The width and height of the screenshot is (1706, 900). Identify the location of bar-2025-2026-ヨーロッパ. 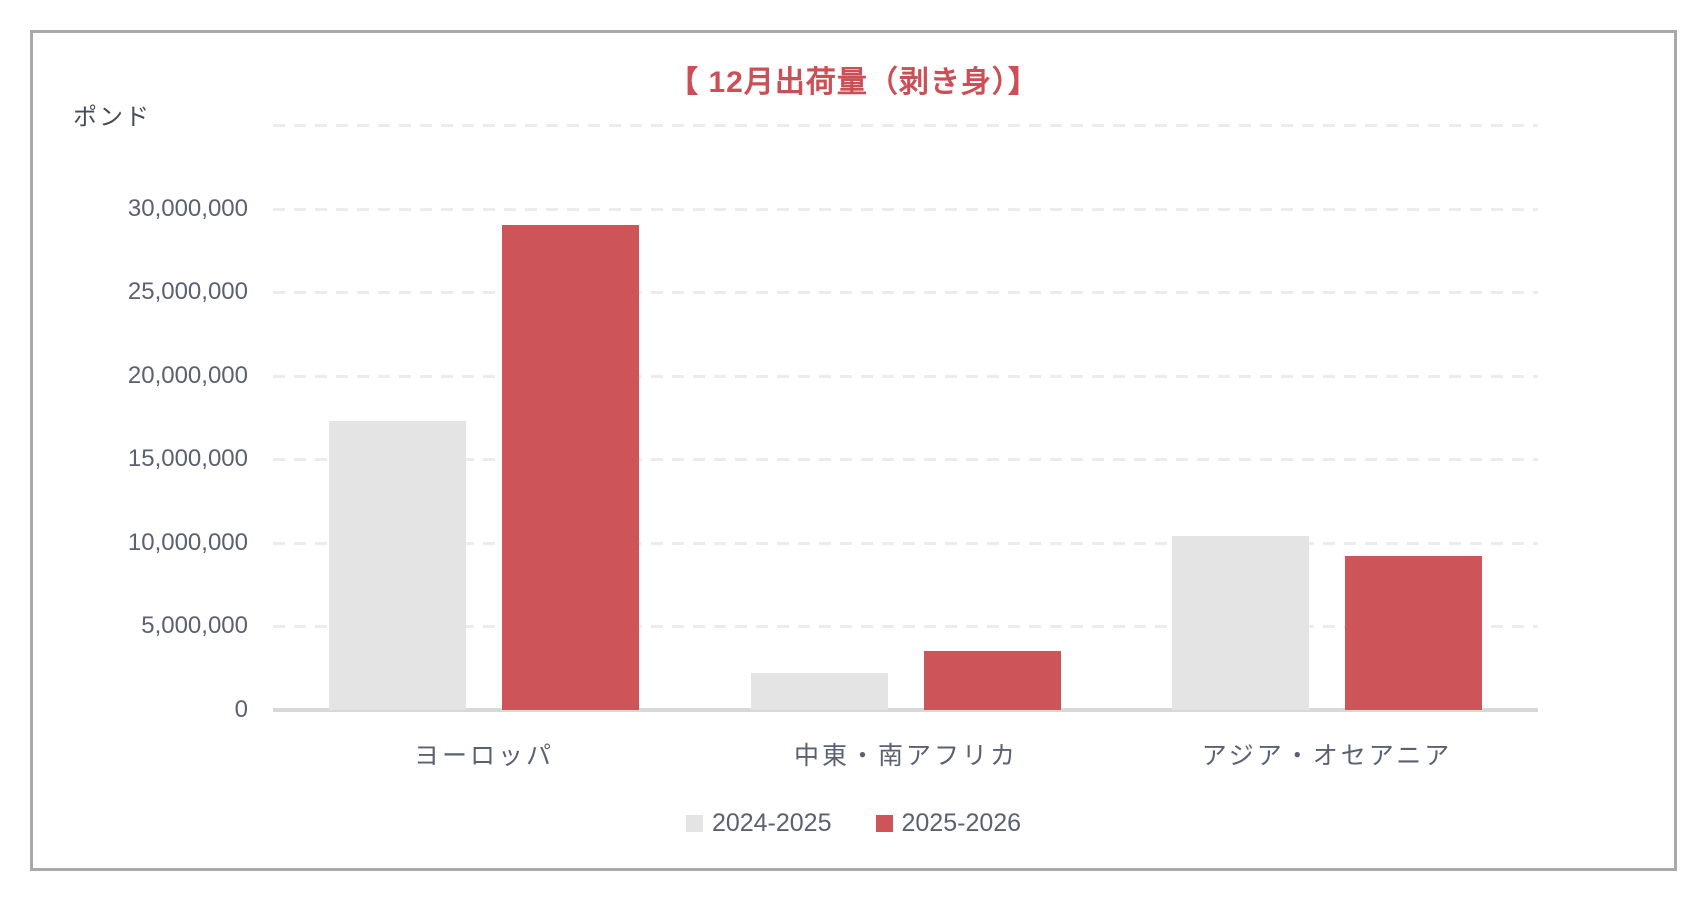
(570, 467).